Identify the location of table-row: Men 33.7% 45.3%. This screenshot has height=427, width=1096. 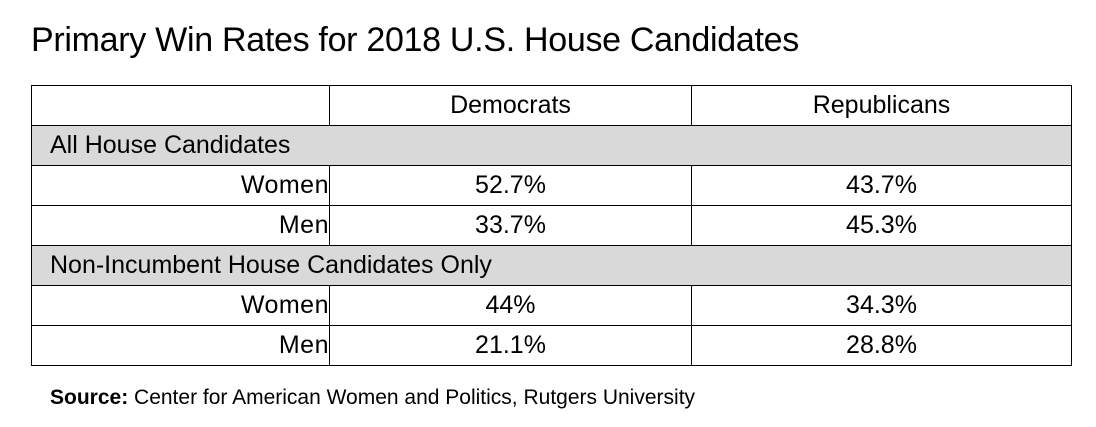
(551, 225).